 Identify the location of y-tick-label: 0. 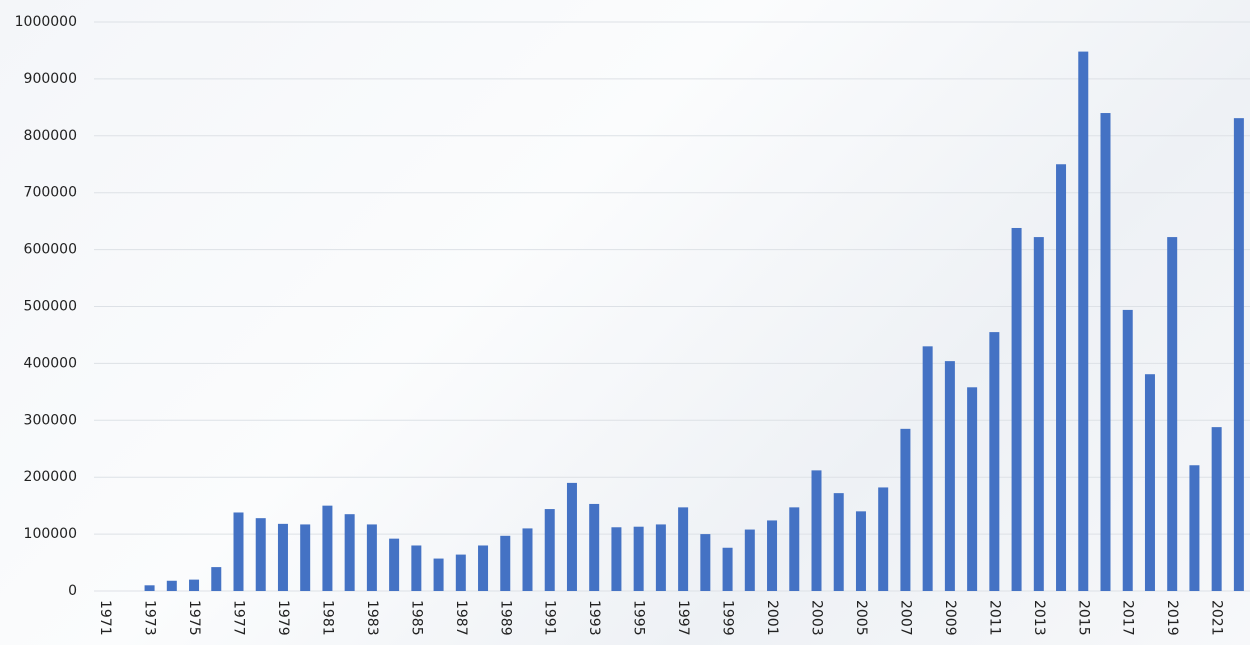
(72, 591).